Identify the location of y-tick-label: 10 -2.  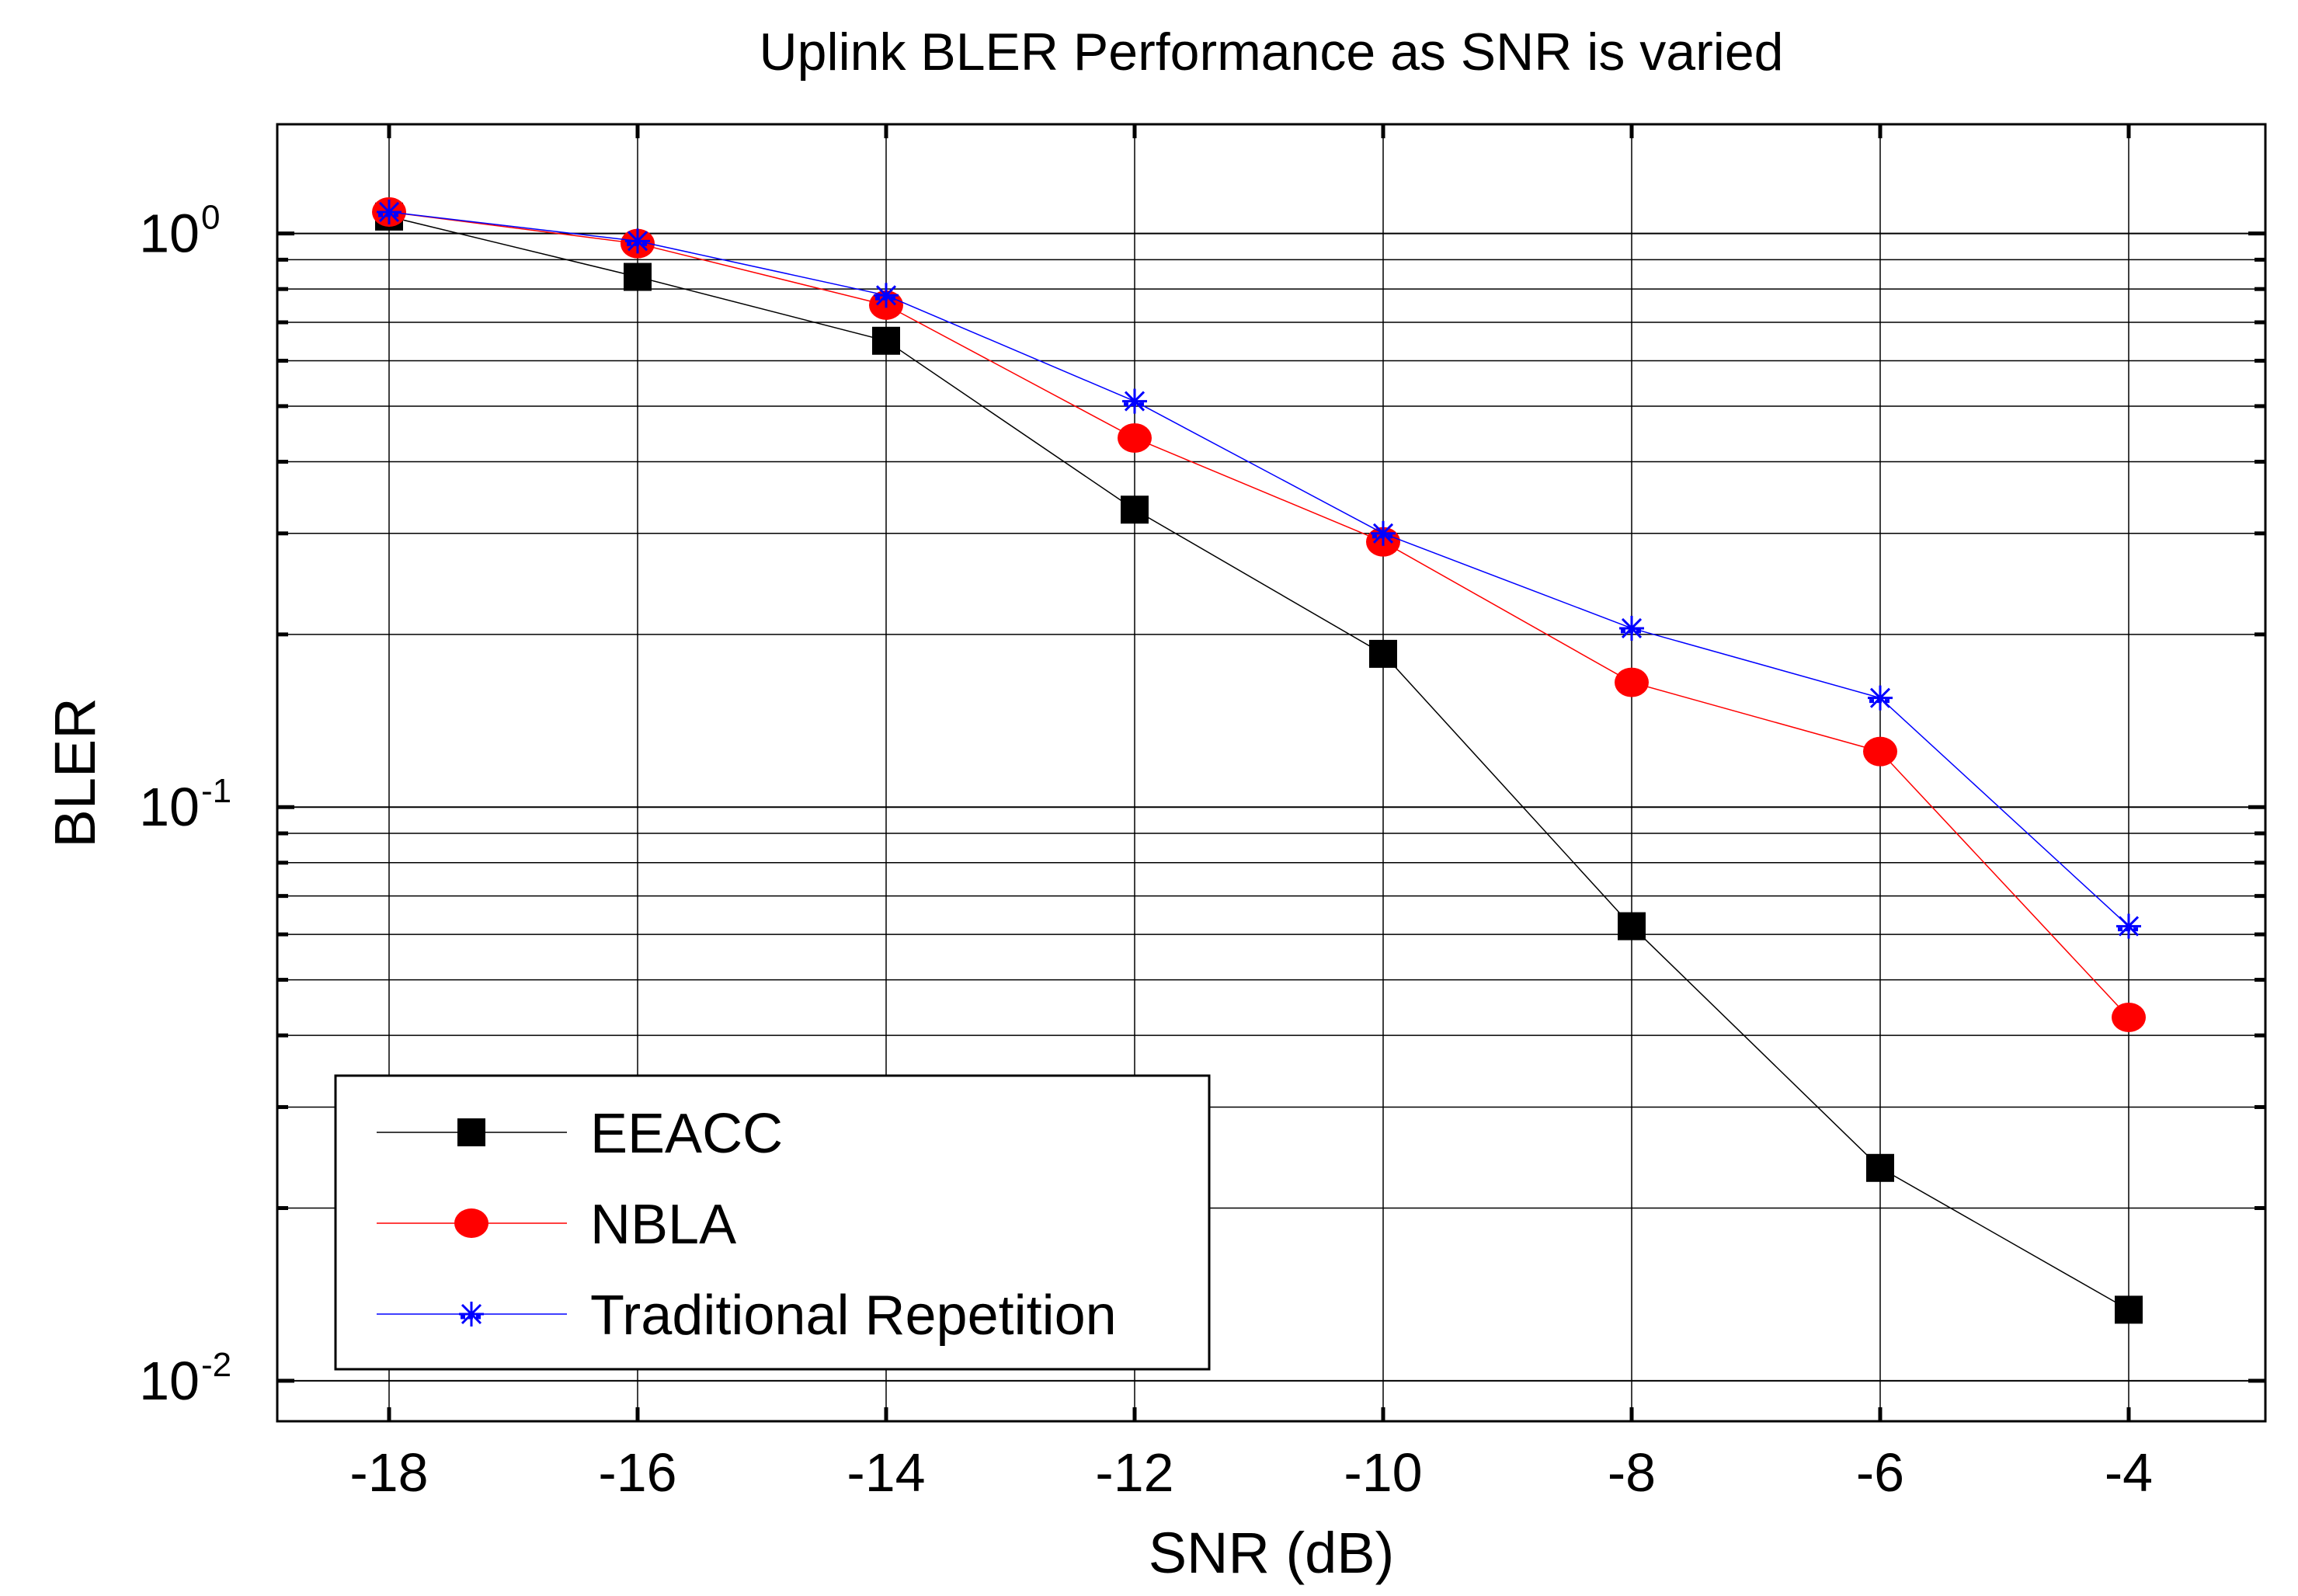
(185, 1378).